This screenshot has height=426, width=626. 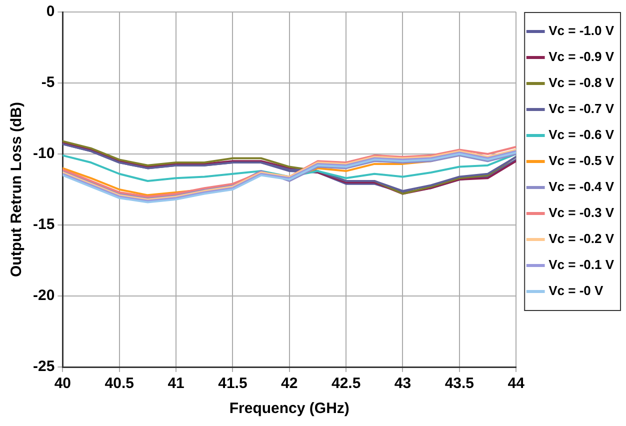 What do you see at coordinates (176, 383) in the screenshot?
I see `x-tick-label: 41` at bounding box center [176, 383].